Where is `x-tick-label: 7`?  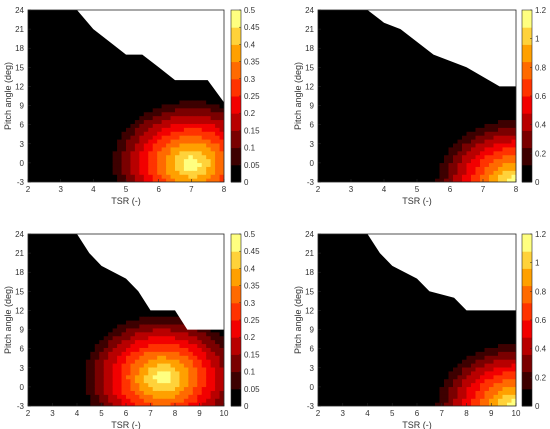 x-tick-label: 7 is located at coordinates (483, 189).